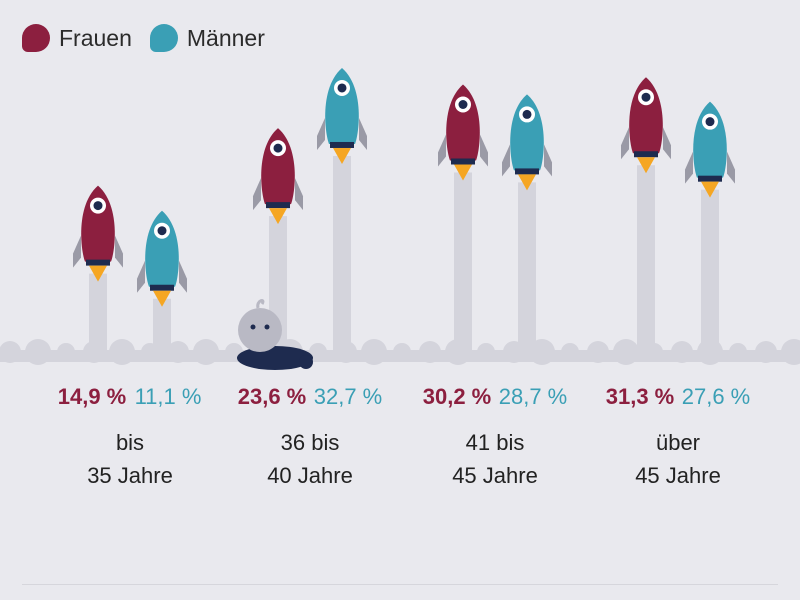 The image size is (800, 600). I want to click on legend-item-men: Männer, so click(207, 38).